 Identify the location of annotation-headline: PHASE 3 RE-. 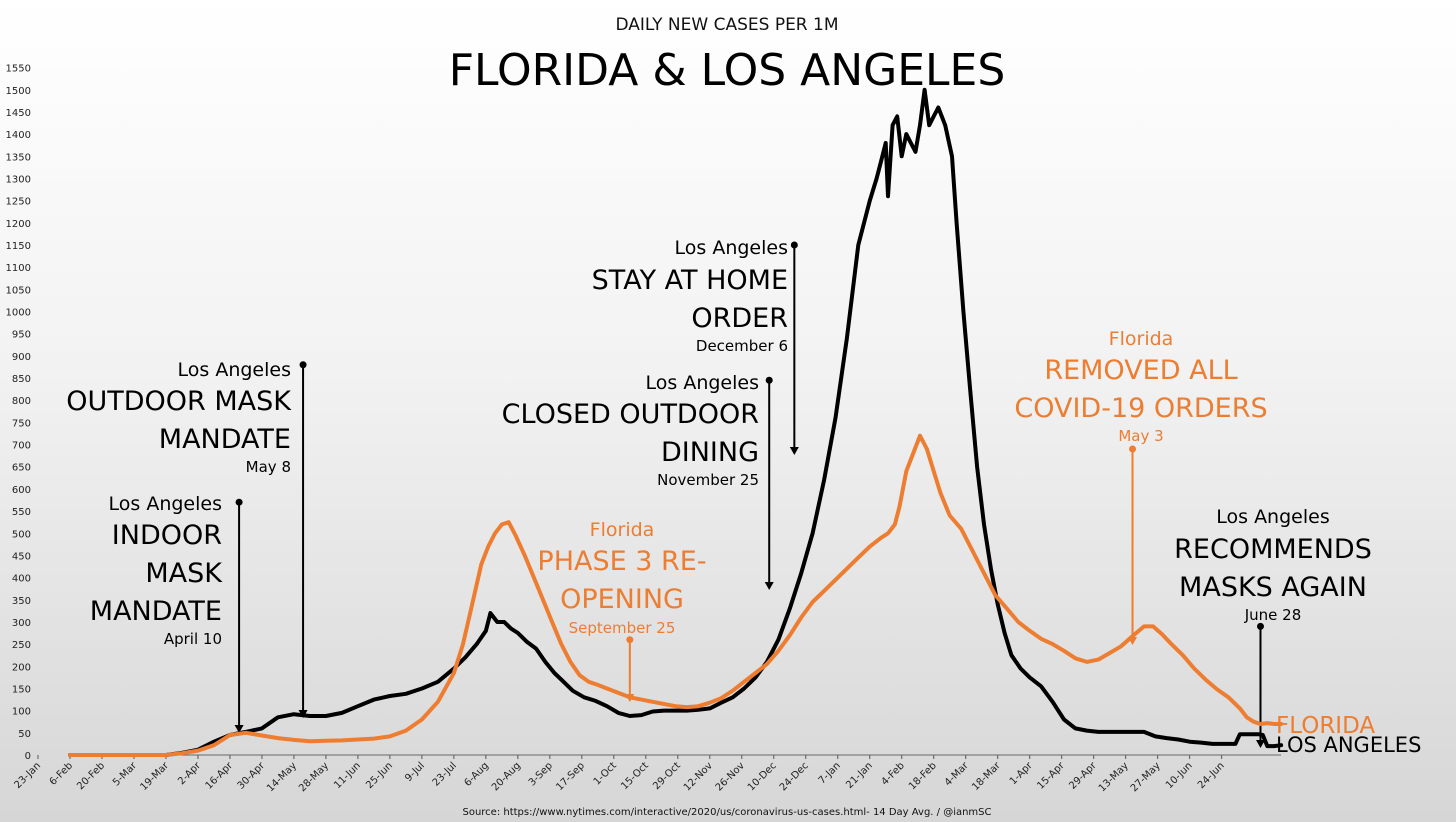
(621, 561).